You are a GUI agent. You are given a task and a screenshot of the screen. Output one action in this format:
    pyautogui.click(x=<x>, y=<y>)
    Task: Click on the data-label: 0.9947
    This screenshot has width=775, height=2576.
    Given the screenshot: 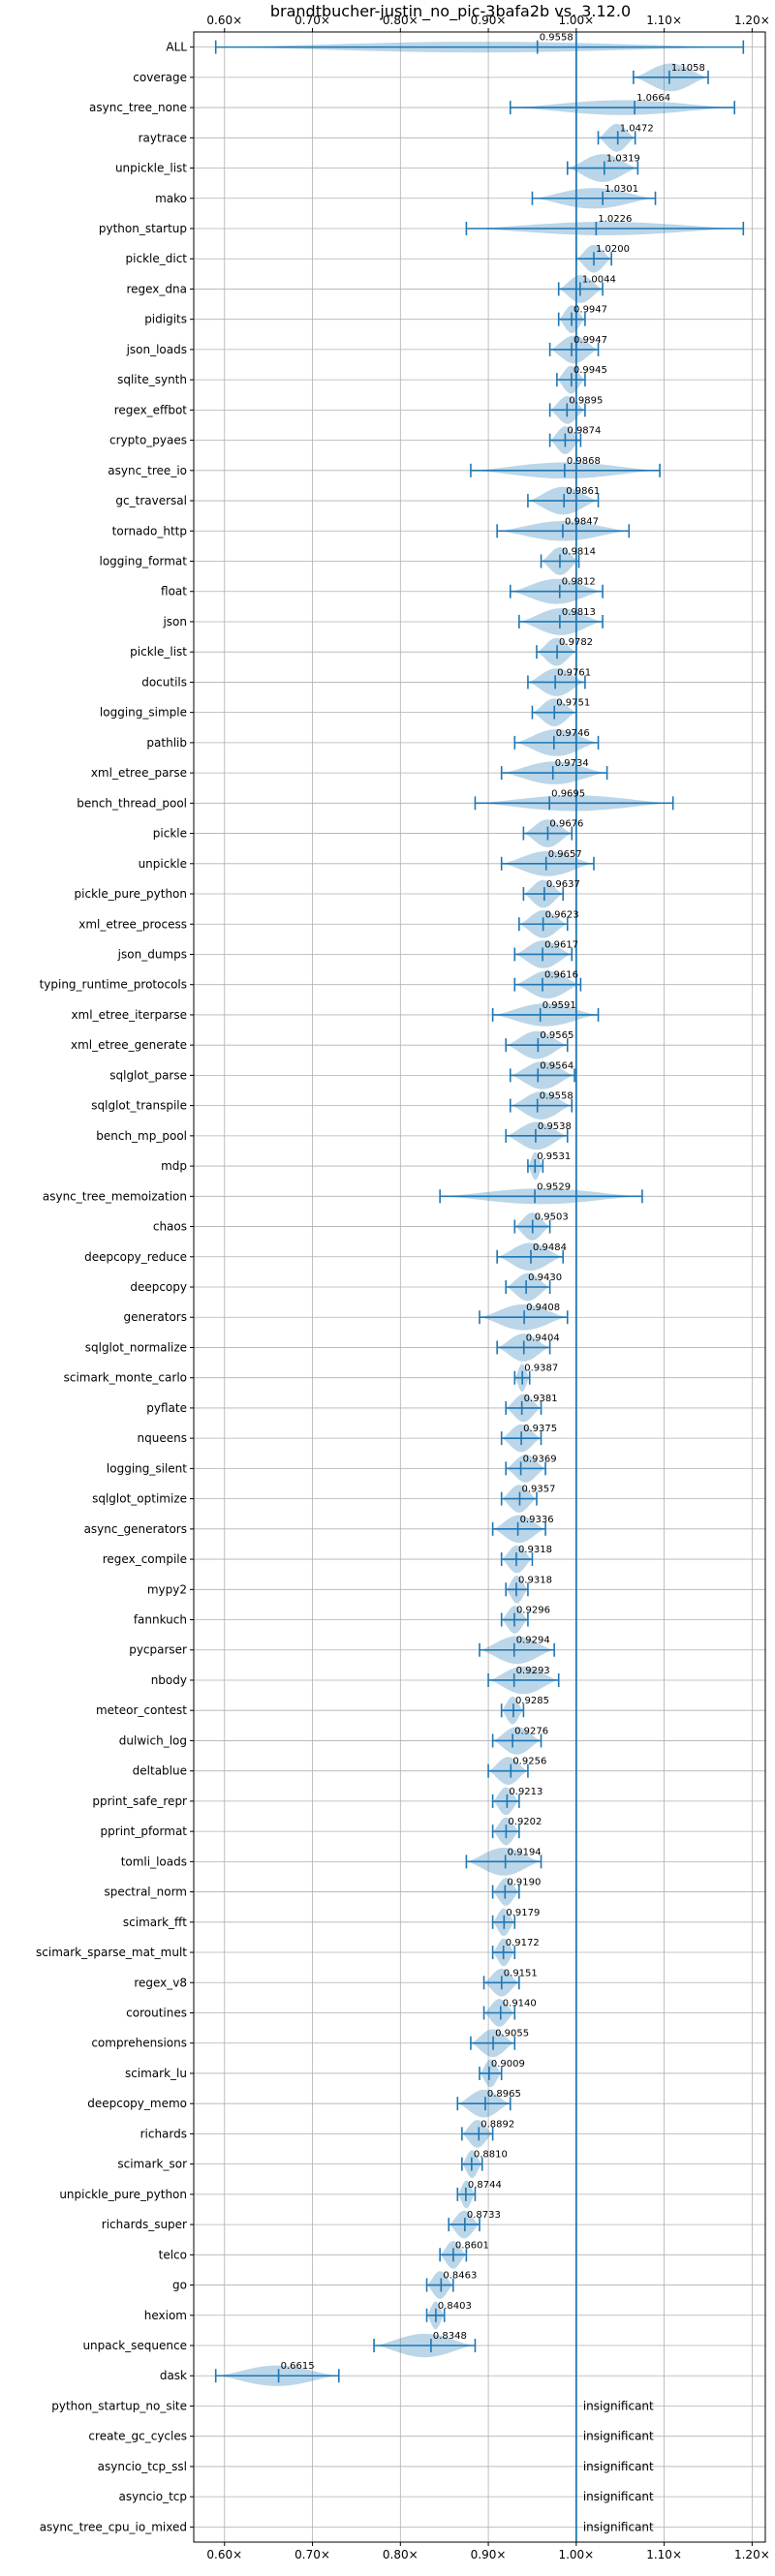 What is the action you would take?
    pyautogui.click(x=590, y=310)
    